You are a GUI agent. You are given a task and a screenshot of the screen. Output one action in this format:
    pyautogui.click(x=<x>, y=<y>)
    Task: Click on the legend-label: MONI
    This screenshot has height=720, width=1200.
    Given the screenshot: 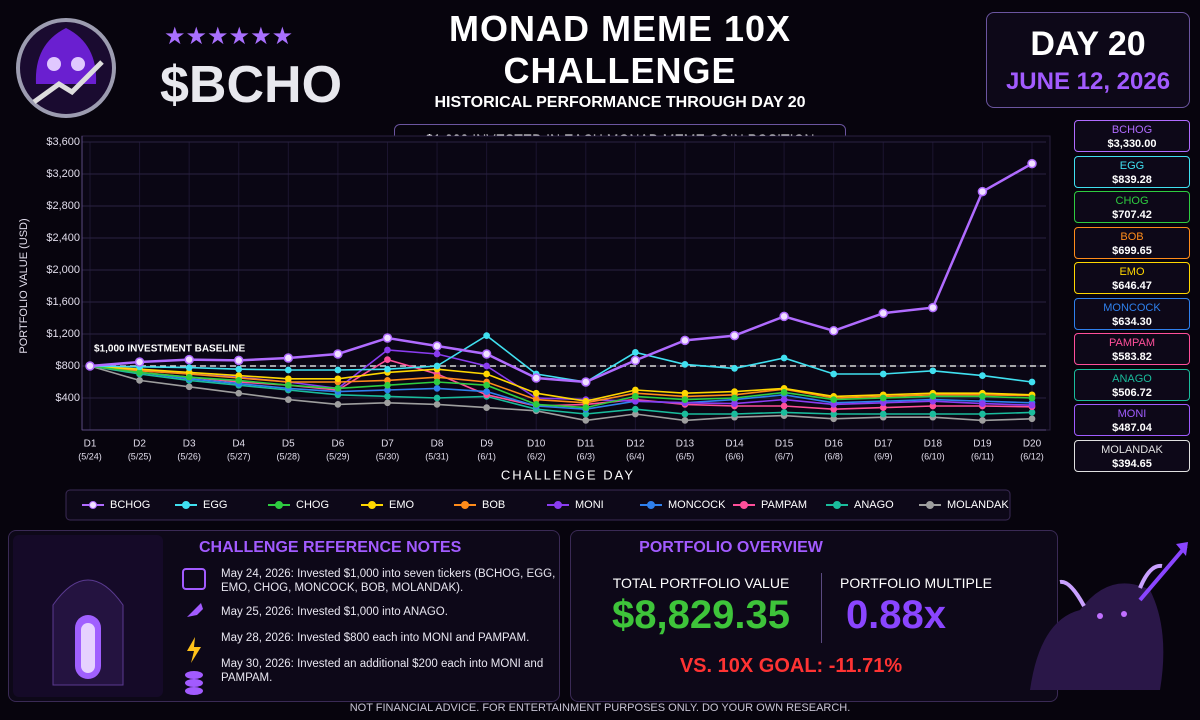 What is the action you would take?
    pyautogui.click(x=589, y=505)
    